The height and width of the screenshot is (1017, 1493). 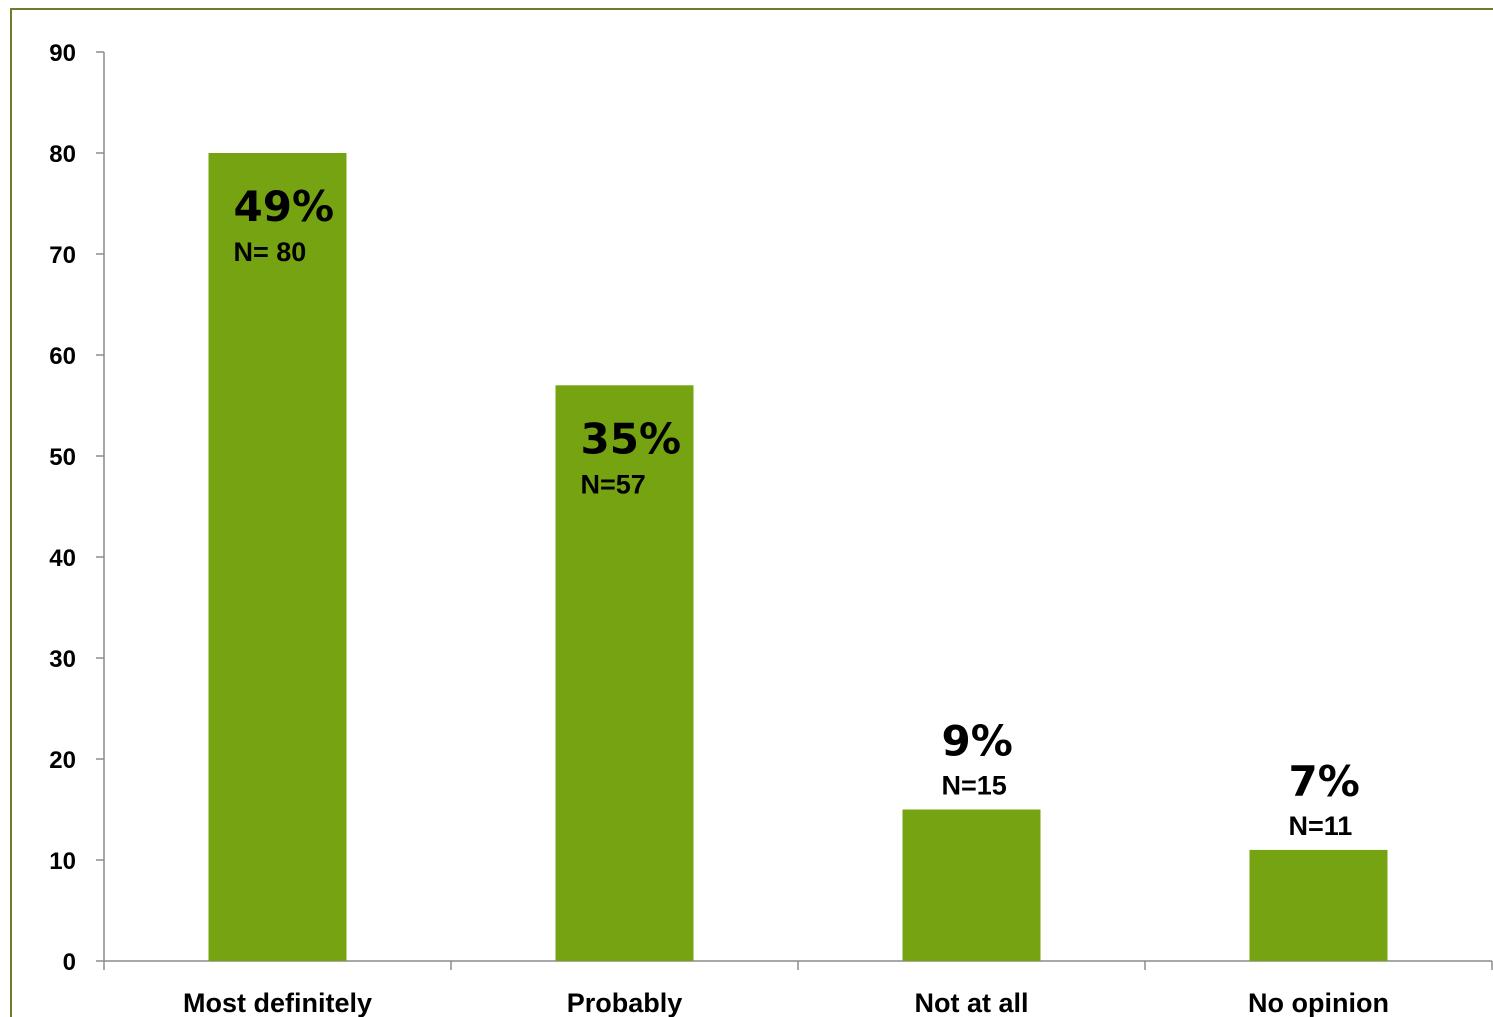 What do you see at coordinates (277, 1002) in the screenshot?
I see `category-label: Most definitely` at bounding box center [277, 1002].